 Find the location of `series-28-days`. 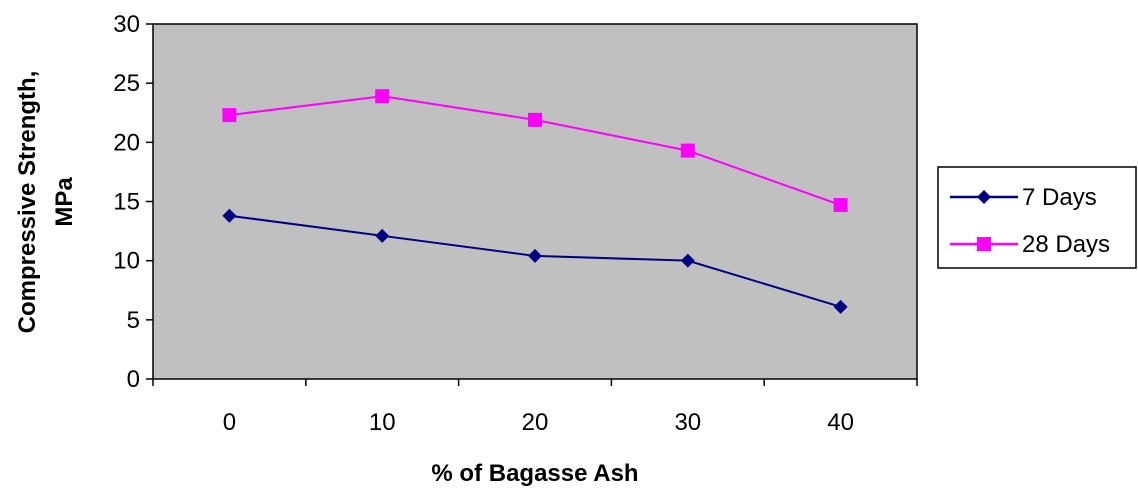

series-28-days is located at coordinates (535, 151).